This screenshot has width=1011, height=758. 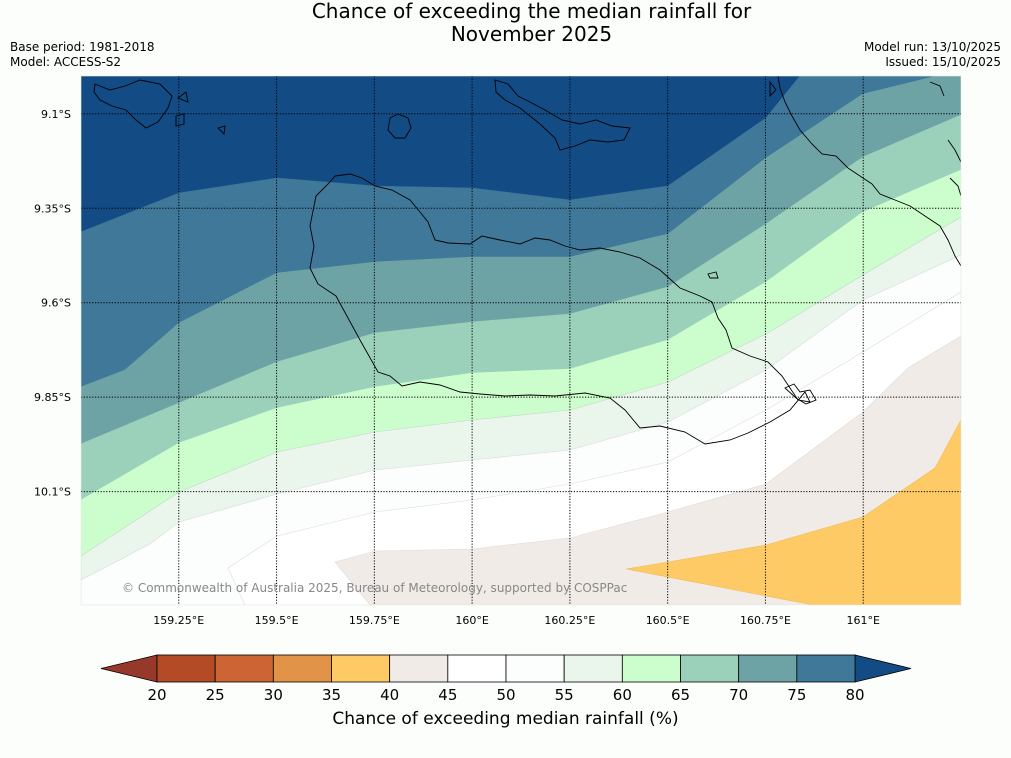 I want to click on lon-tick-label: 159.25°E, so click(x=178, y=620).